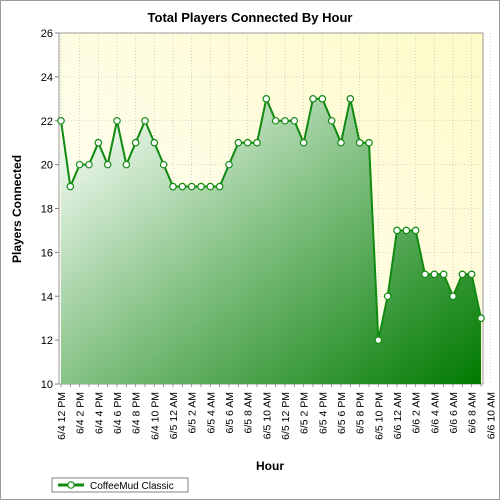 The image size is (500, 504). I want to click on y-tick-label: 18, so click(47, 210).